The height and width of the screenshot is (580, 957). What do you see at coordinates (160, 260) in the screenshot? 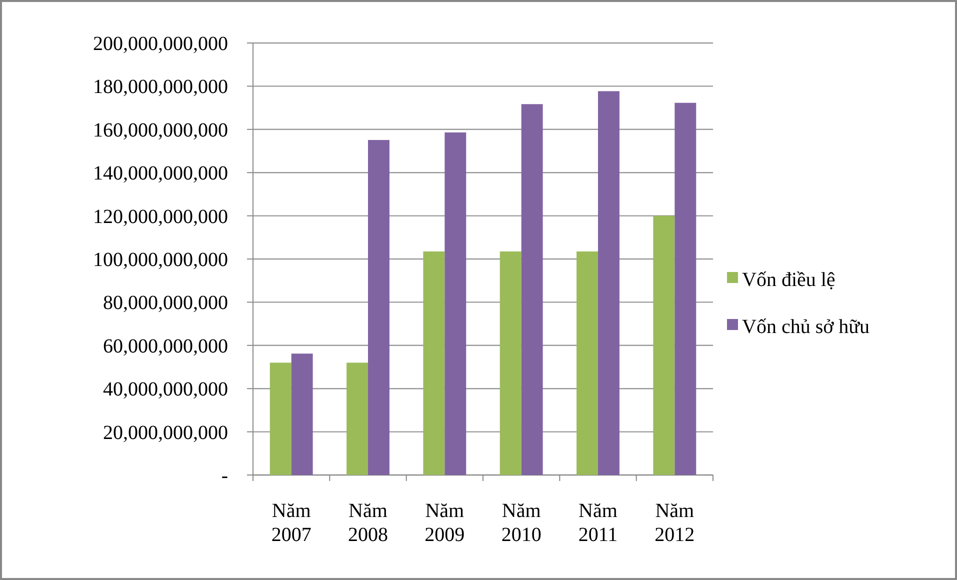
I see `y-tick-label: 100,000,000,000` at bounding box center [160, 260].